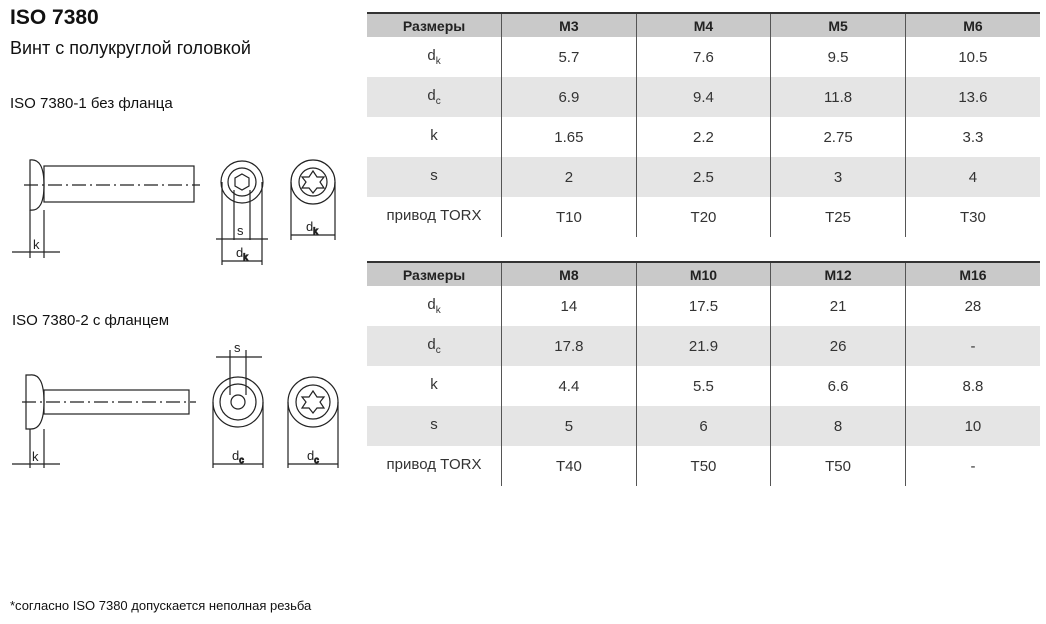 This screenshot has width=1046, height=624. What do you see at coordinates (569, 306) in the screenshot?
I see `table-cell: 14` at bounding box center [569, 306].